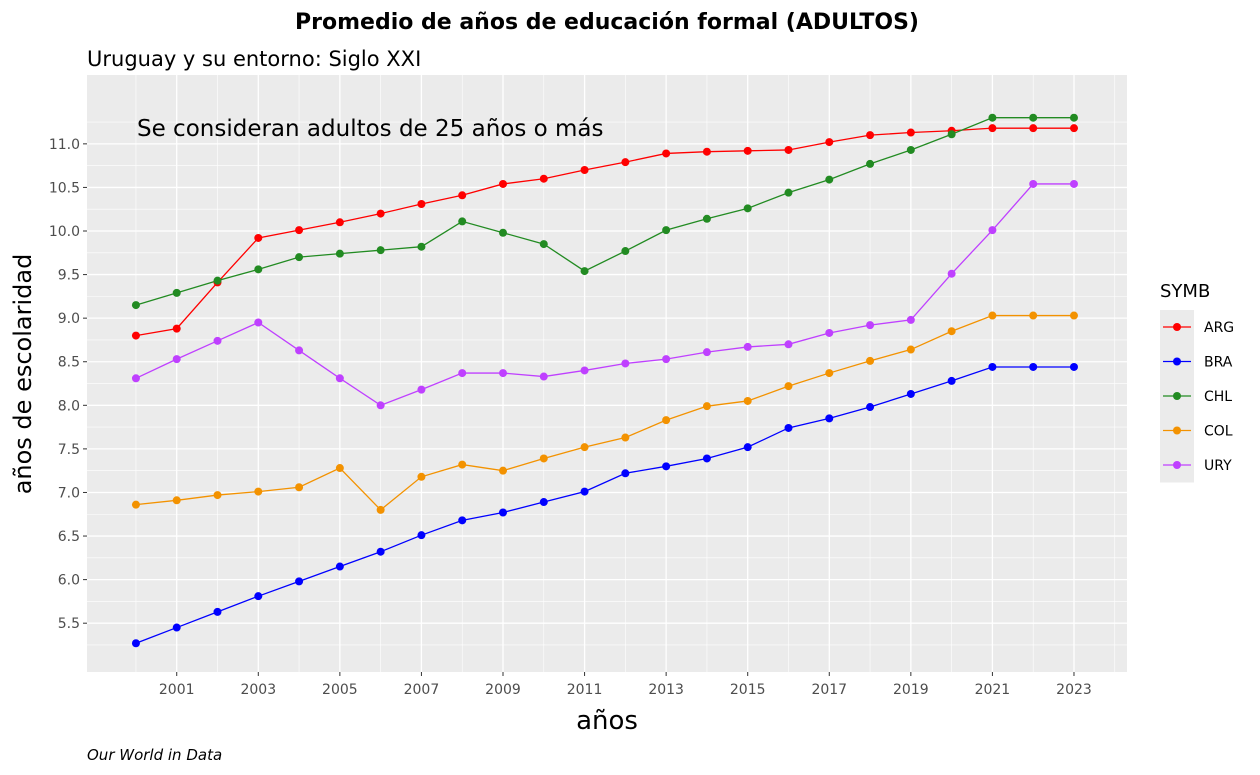 This screenshot has height=775, width=1260. I want to click on x-tick-label: 2011, so click(585, 690).